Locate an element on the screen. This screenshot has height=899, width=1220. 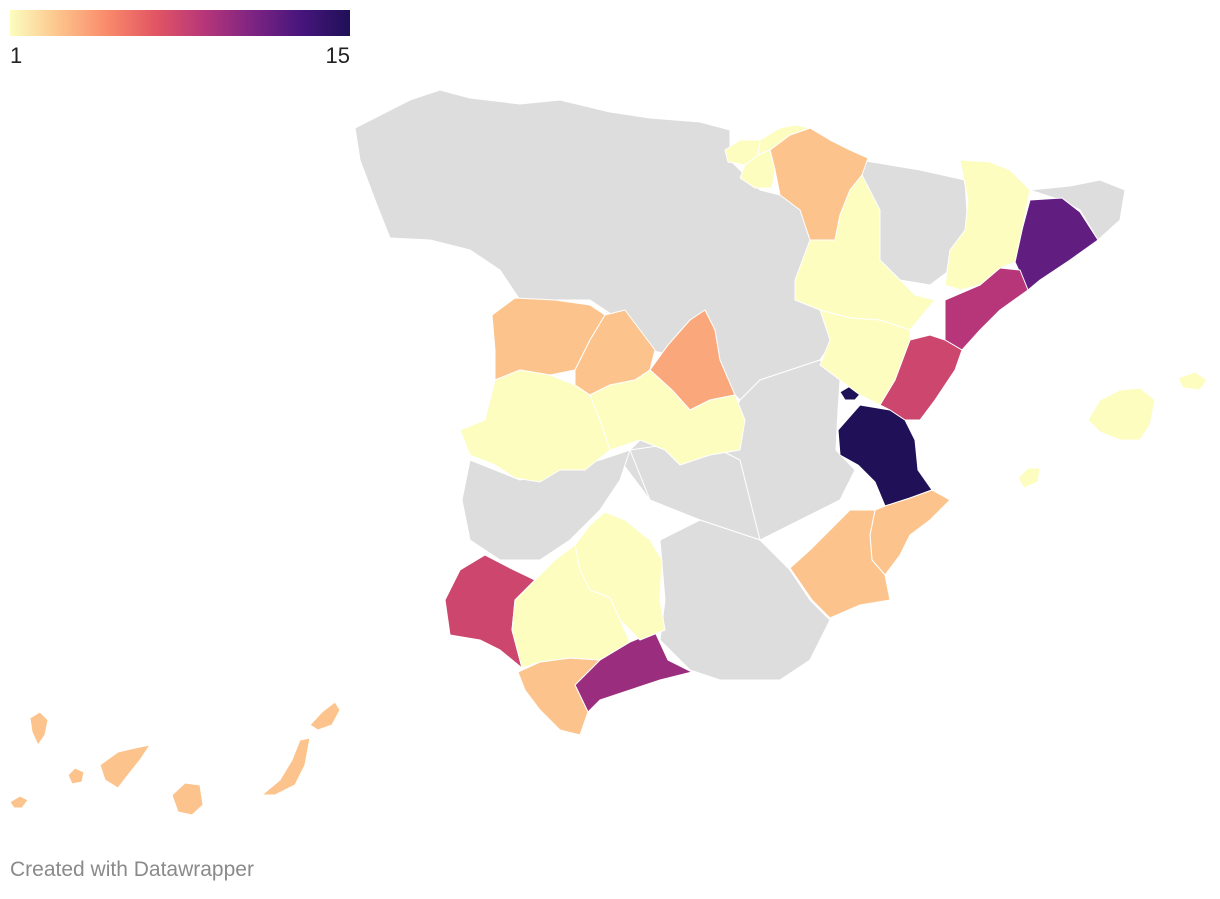
province-lleida is located at coordinates (987, 225).